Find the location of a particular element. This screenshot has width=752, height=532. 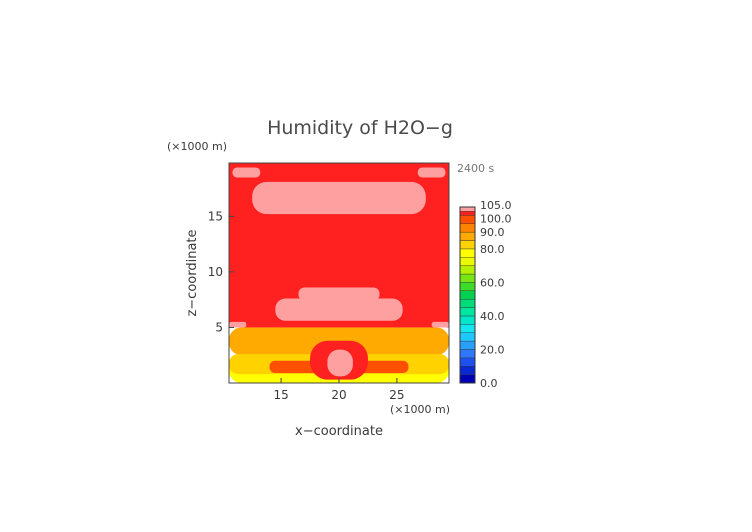

contour-plot-area is located at coordinates (339, 273).